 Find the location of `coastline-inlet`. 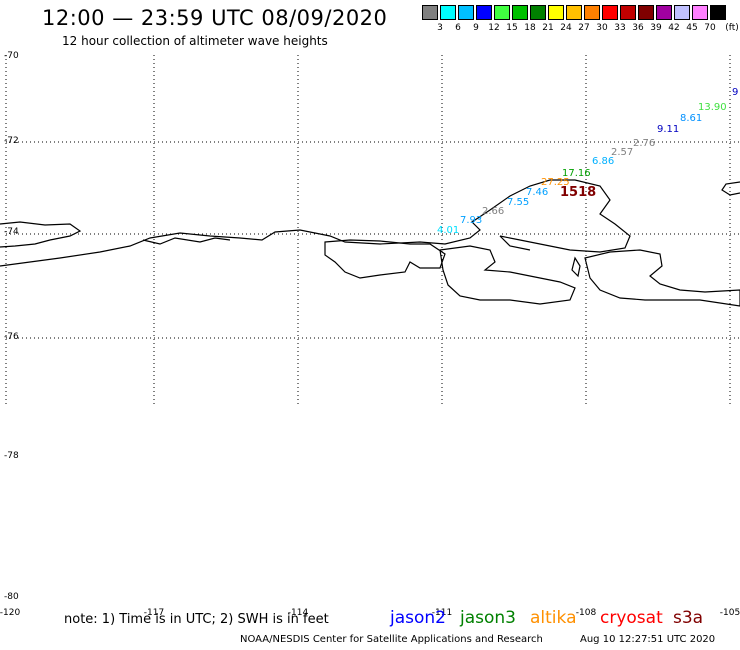

coastline-inlet is located at coordinates (515, 243).